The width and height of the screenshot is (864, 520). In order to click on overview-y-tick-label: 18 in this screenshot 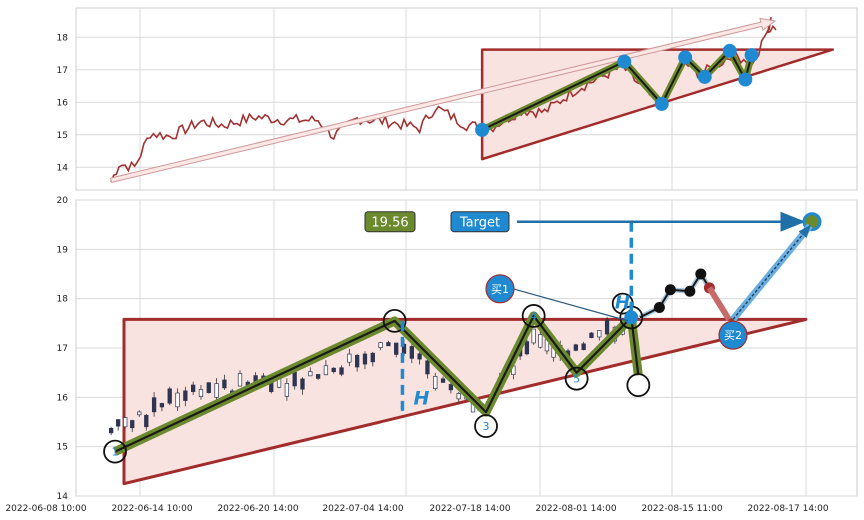, I will do `click(63, 38)`.